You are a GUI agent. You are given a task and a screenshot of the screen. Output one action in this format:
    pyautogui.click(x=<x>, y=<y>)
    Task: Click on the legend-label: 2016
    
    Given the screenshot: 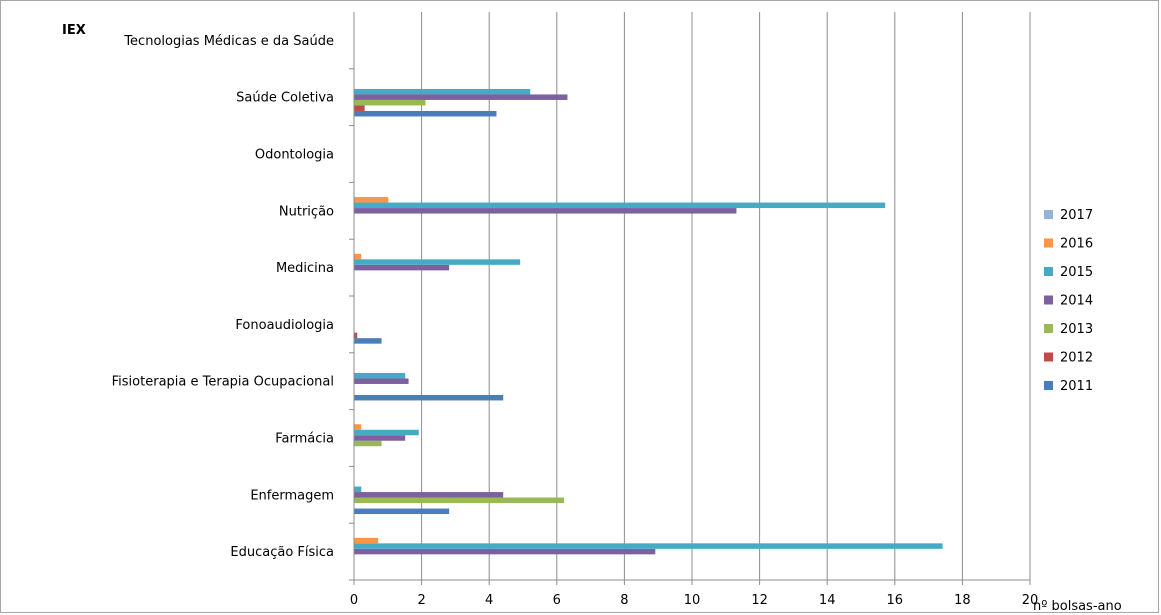 What is the action you would take?
    pyautogui.click(x=1076, y=244)
    